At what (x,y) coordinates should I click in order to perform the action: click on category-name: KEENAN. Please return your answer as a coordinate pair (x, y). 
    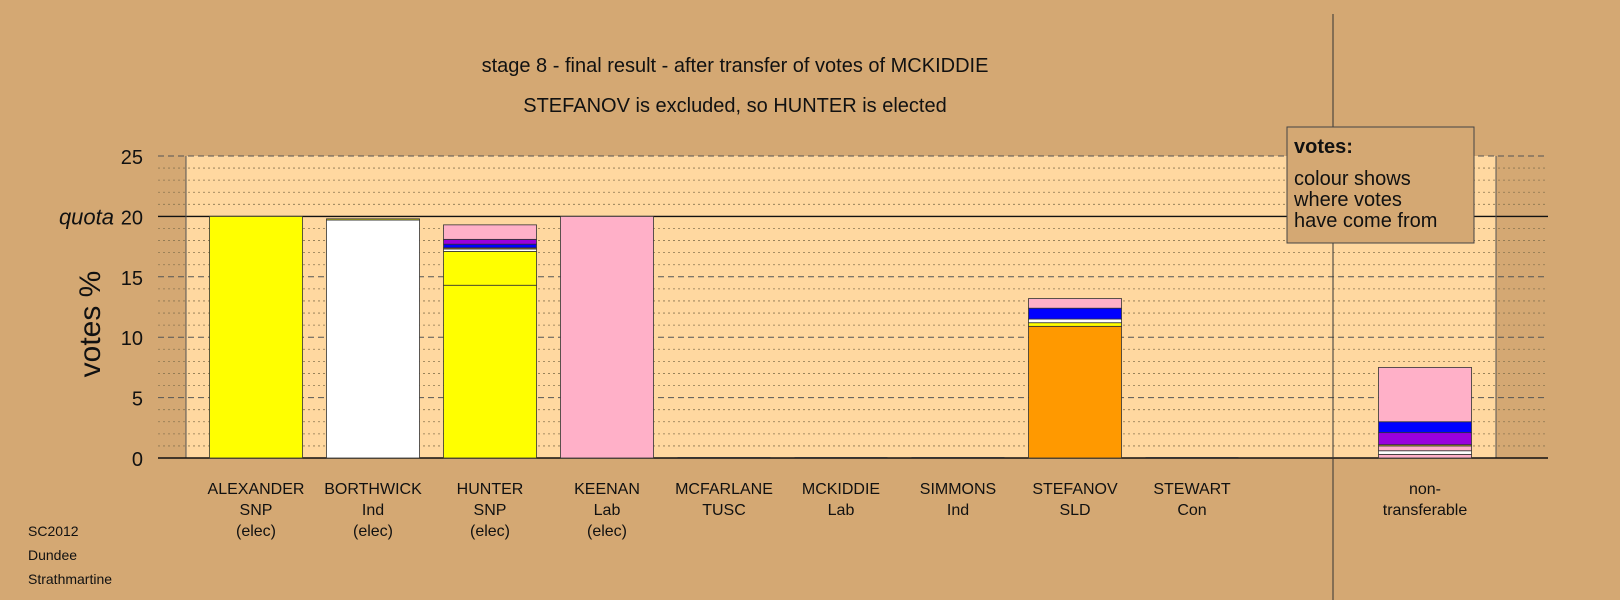
    Looking at the image, I should click on (607, 489).